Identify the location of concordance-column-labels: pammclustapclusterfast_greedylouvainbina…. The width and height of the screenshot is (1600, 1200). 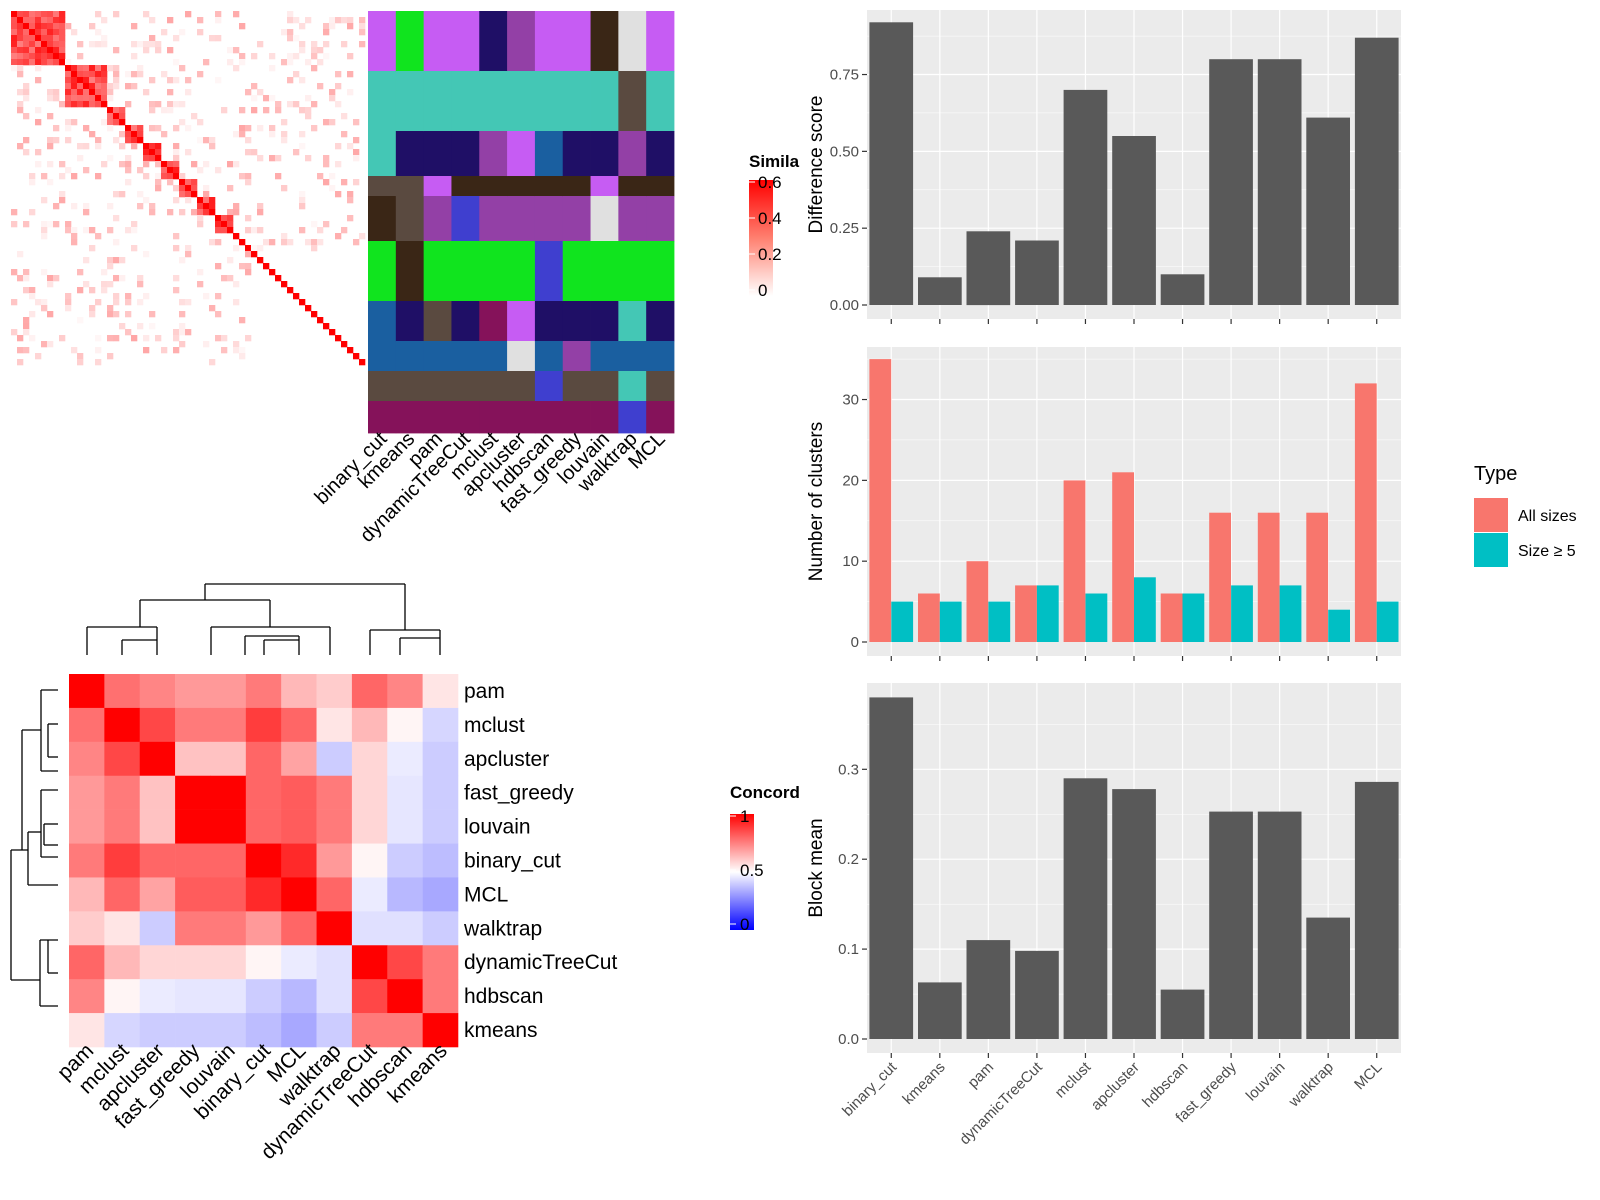
(252, 1101).